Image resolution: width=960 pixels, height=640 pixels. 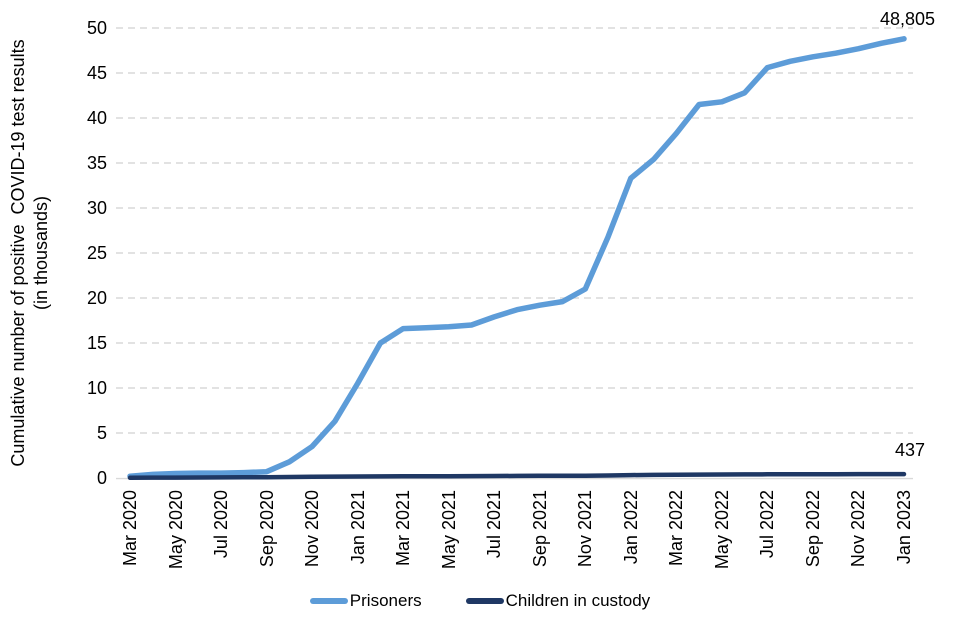 What do you see at coordinates (539, 529) in the screenshot?
I see `x-tick-label-sep-2021: Sep 2021` at bounding box center [539, 529].